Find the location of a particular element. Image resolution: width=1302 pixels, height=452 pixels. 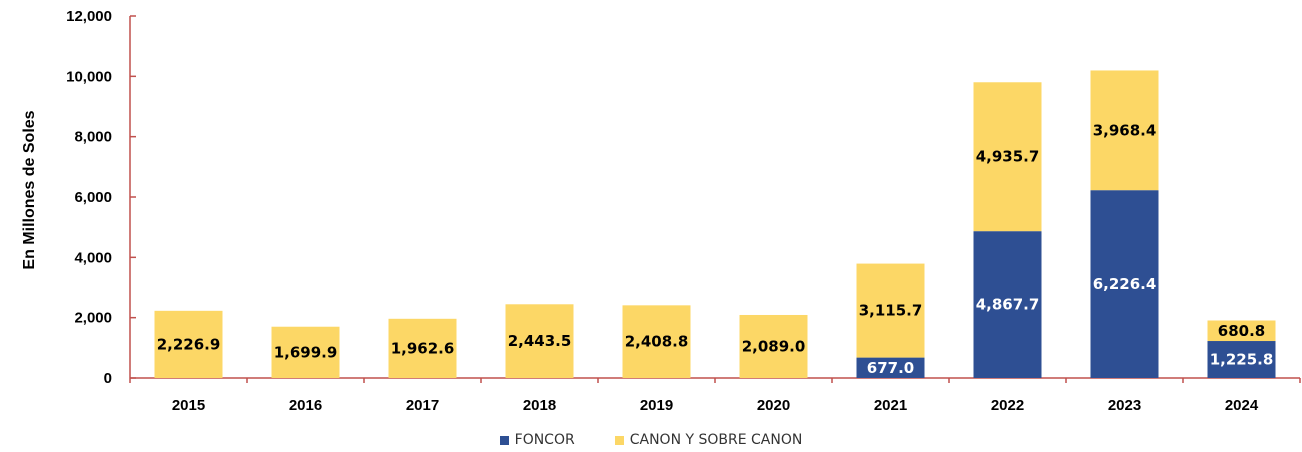

data-label-canon-2016: 1,699.9 is located at coordinates (306, 352).